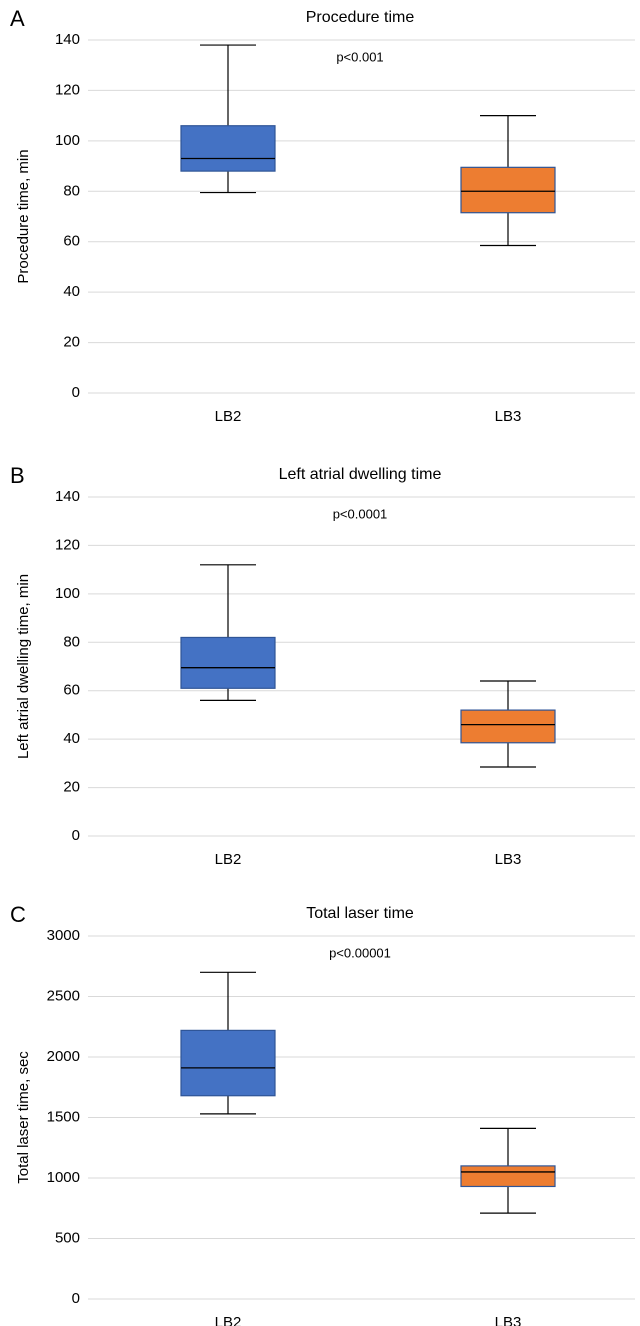 The height and width of the screenshot is (1326, 640). What do you see at coordinates (17, 18) in the screenshot?
I see `panel-letter: A` at bounding box center [17, 18].